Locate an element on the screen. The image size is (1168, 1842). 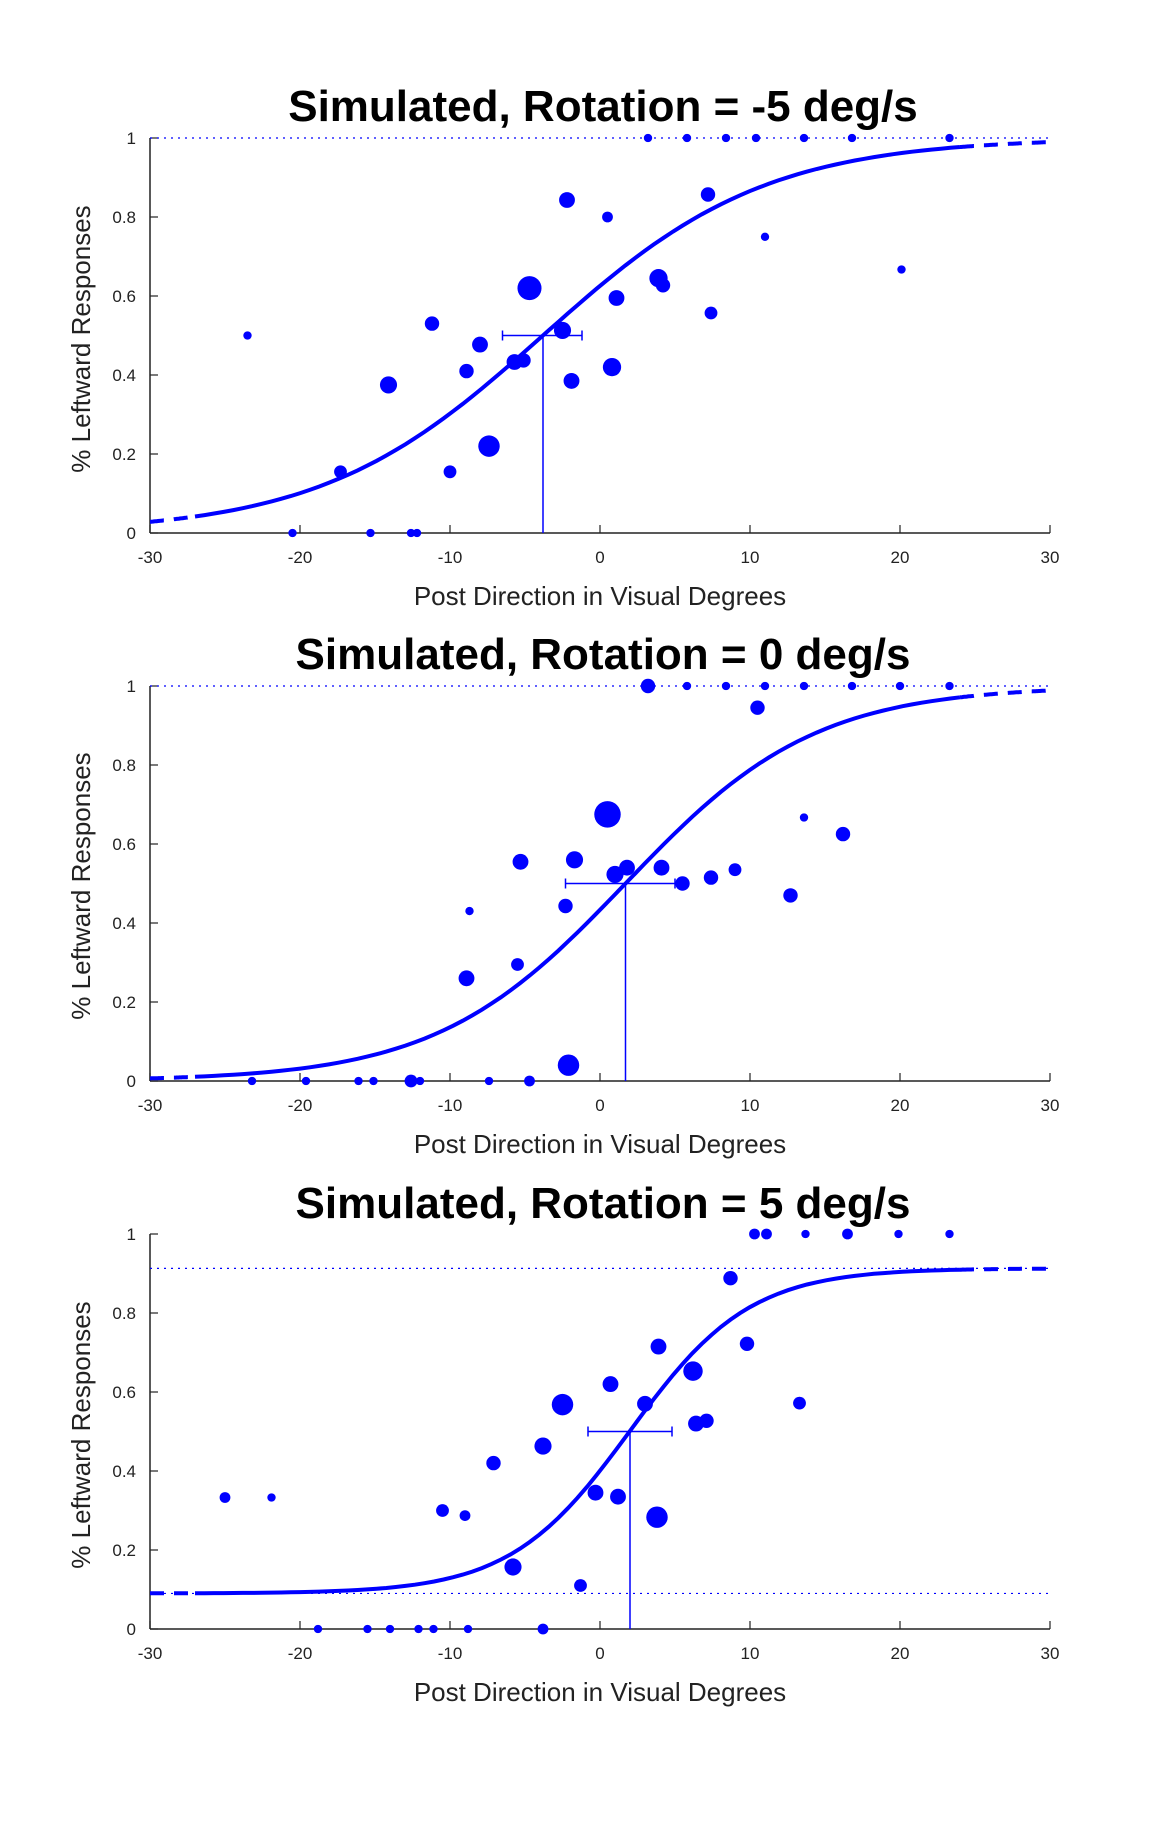
x-tick-label: 0 is located at coordinates (599, 1105).